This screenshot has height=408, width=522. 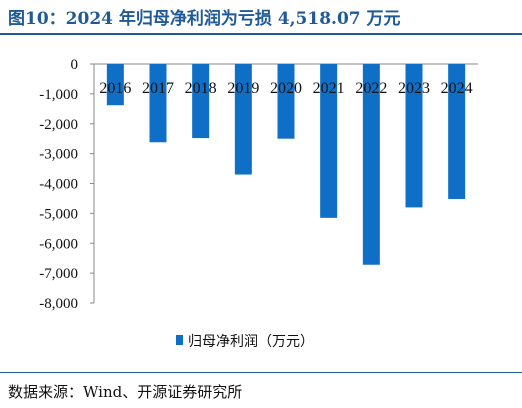 I want to click on y-tick-label: -6,000, so click(x=58, y=244).